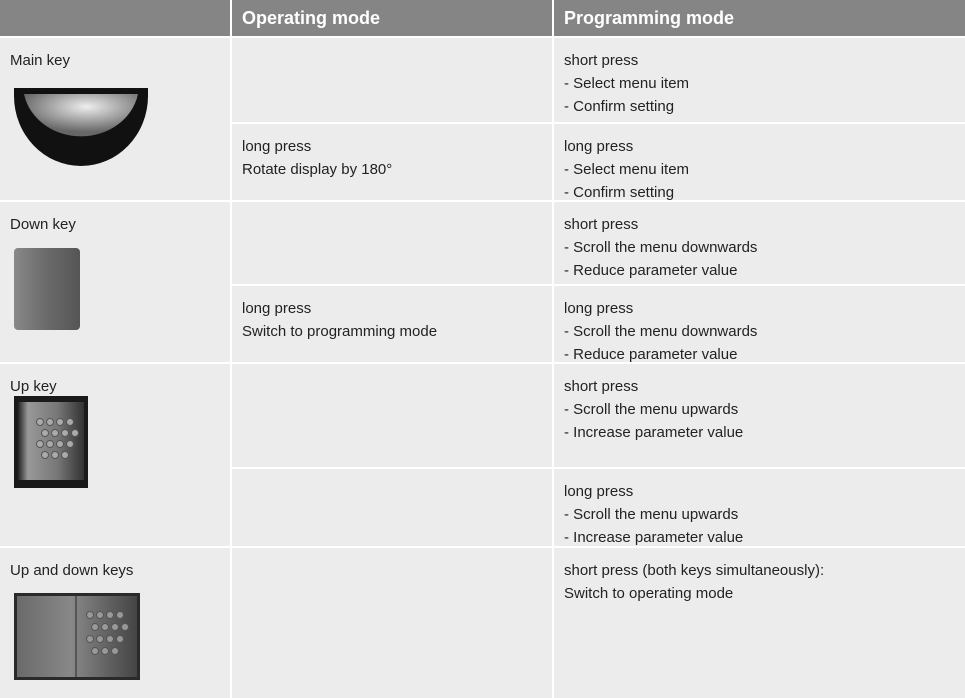 The width and height of the screenshot is (965, 698). What do you see at coordinates (649, 593) in the screenshot?
I see `text-line: Switch to operating mode` at bounding box center [649, 593].